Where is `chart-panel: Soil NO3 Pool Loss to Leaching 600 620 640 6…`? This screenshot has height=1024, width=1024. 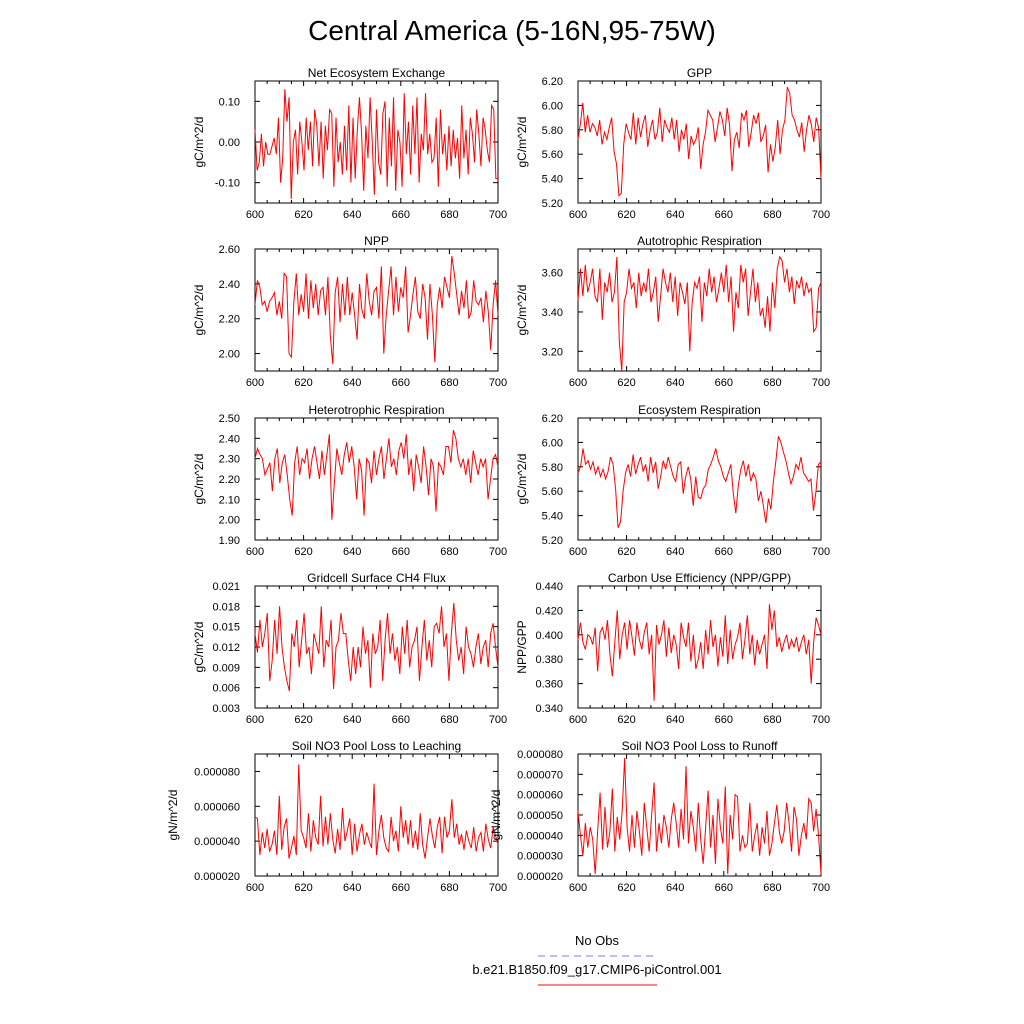
chart-panel: Soil NO3 Pool Loss to Leaching 600 620 640 6… is located at coordinates (336, 816).